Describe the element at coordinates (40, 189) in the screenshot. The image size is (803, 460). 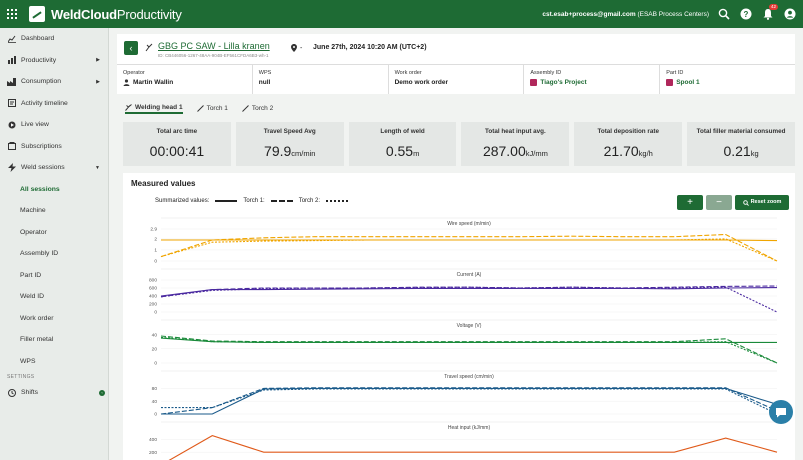
I see `sidebar-subitem-all-sessions: All sessions` at that location.